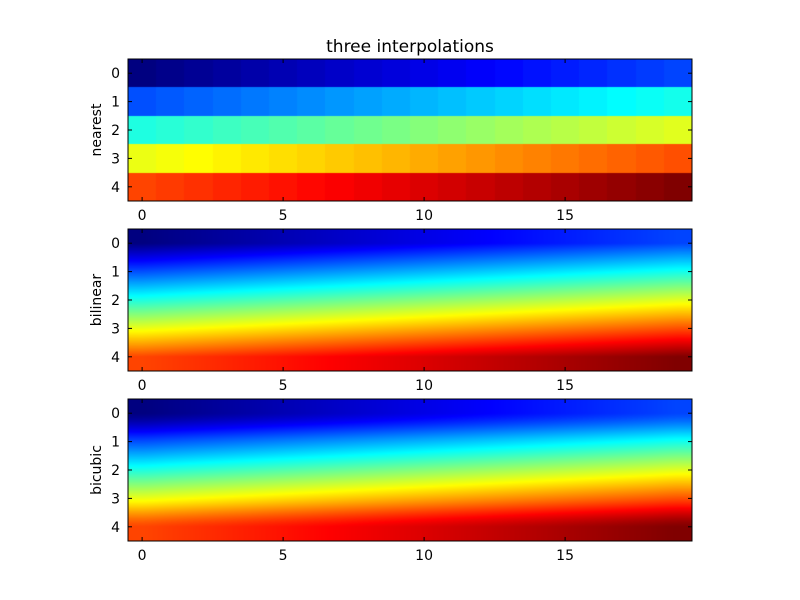  I want to click on chart-title: three interpolations, so click(410, 47).